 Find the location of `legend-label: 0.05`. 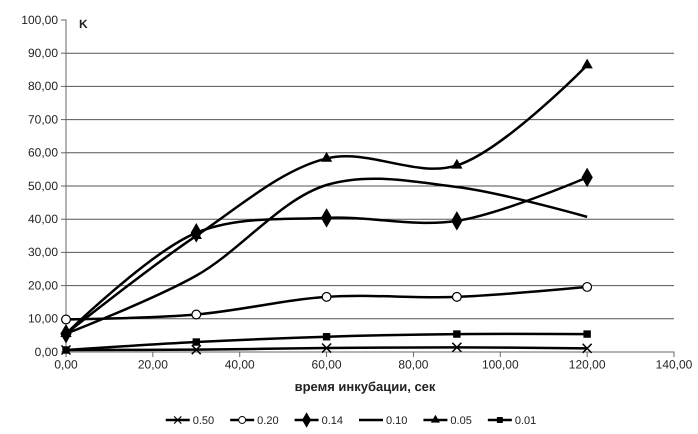

legend-label: 0.05 is located at coordinates (461, 421).